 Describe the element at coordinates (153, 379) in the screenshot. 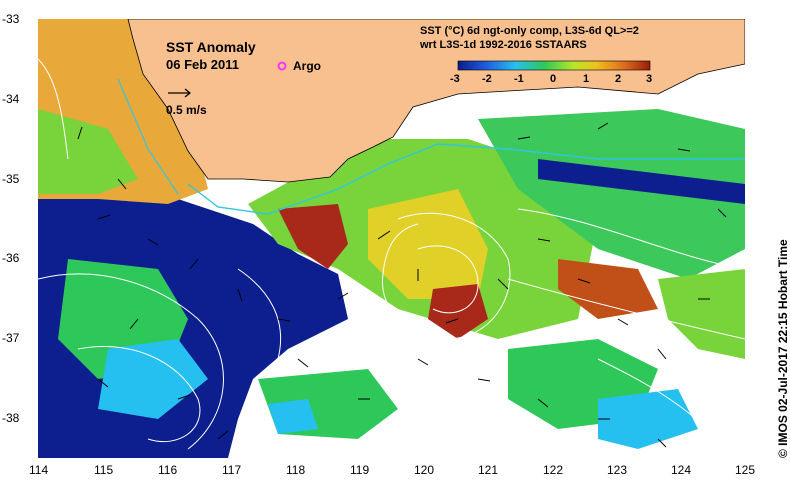

I see `cyan-patch-sw` at that location.